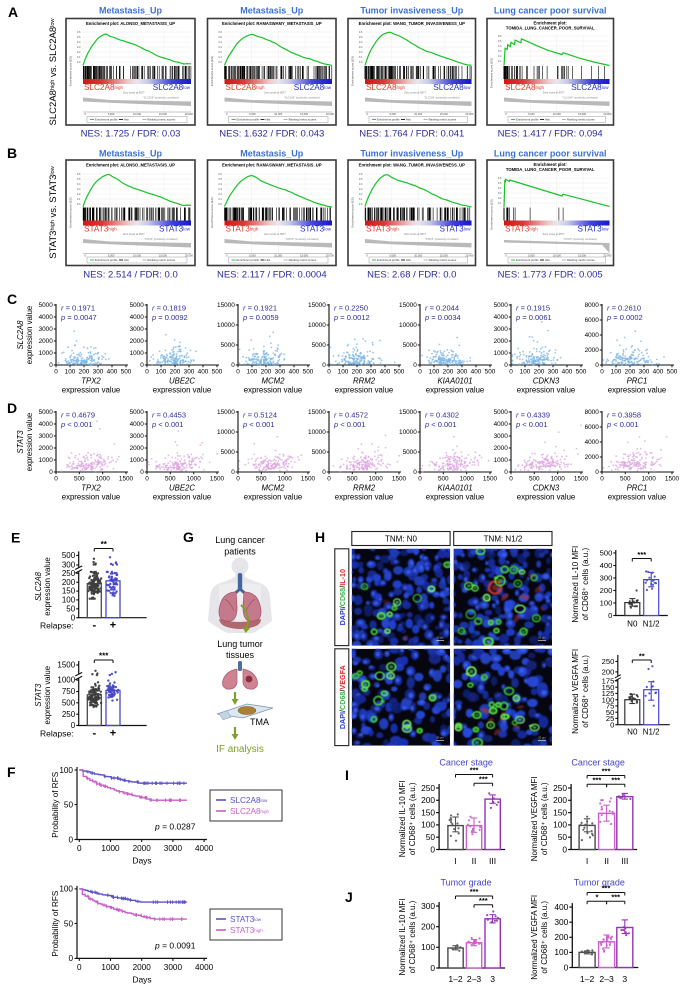 The height and width of the screenshot is (992, 687). Describe the element at coordinates (69, 804) in the screenshot. I see `svg-text: 50` at that location.